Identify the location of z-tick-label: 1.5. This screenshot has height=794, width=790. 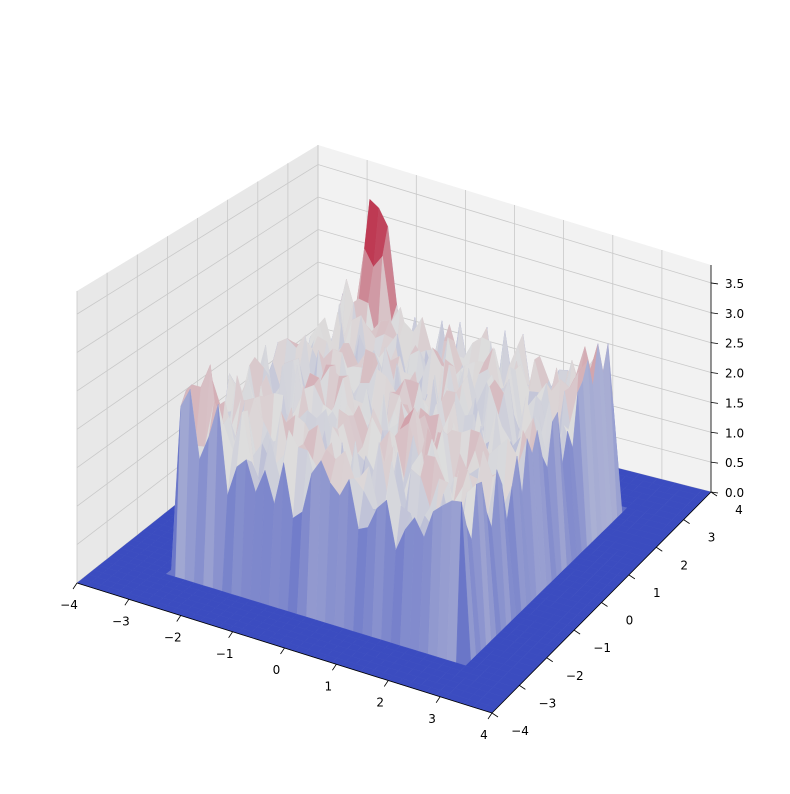
(734, 403).